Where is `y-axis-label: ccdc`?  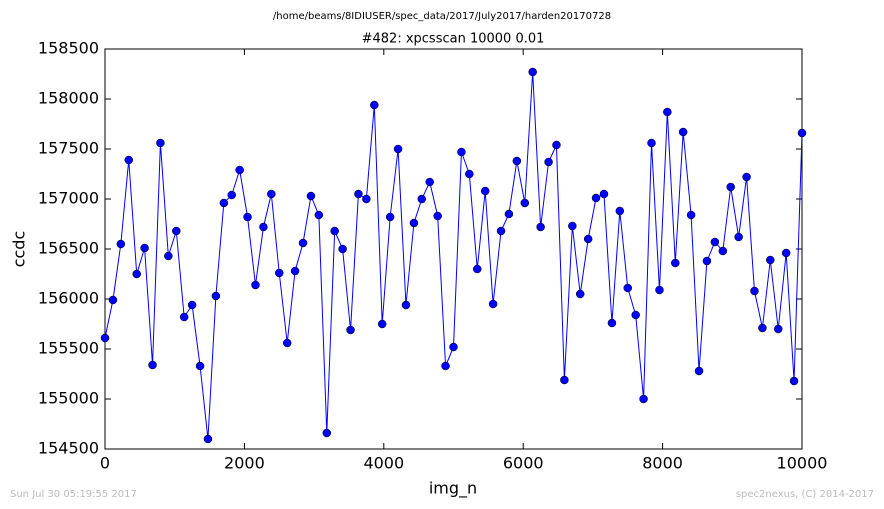 y-axis-label: ccdc is located at coordinates (19, 249).